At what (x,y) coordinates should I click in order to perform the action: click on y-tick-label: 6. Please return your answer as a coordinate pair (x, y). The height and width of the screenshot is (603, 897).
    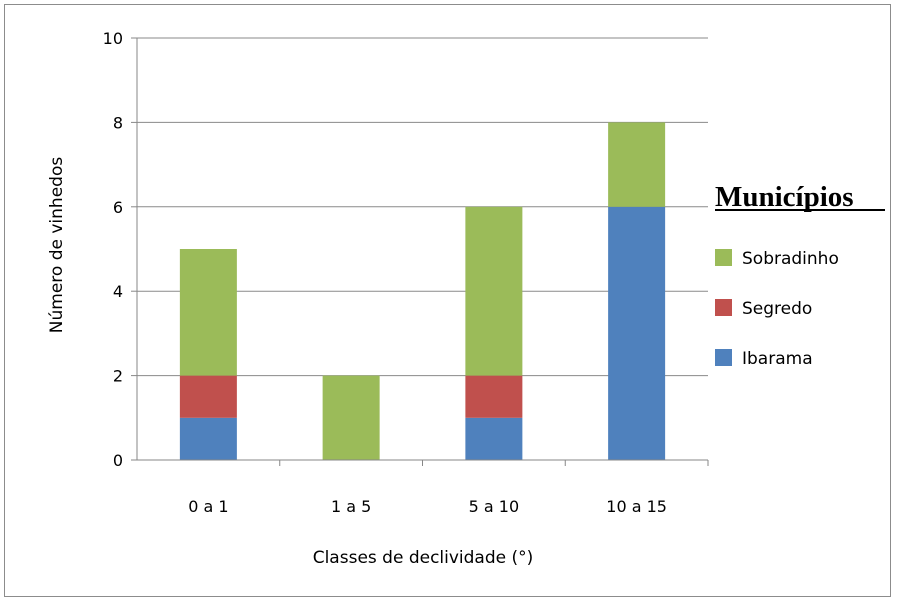
    Looking at the image, I should click on (118, 207).